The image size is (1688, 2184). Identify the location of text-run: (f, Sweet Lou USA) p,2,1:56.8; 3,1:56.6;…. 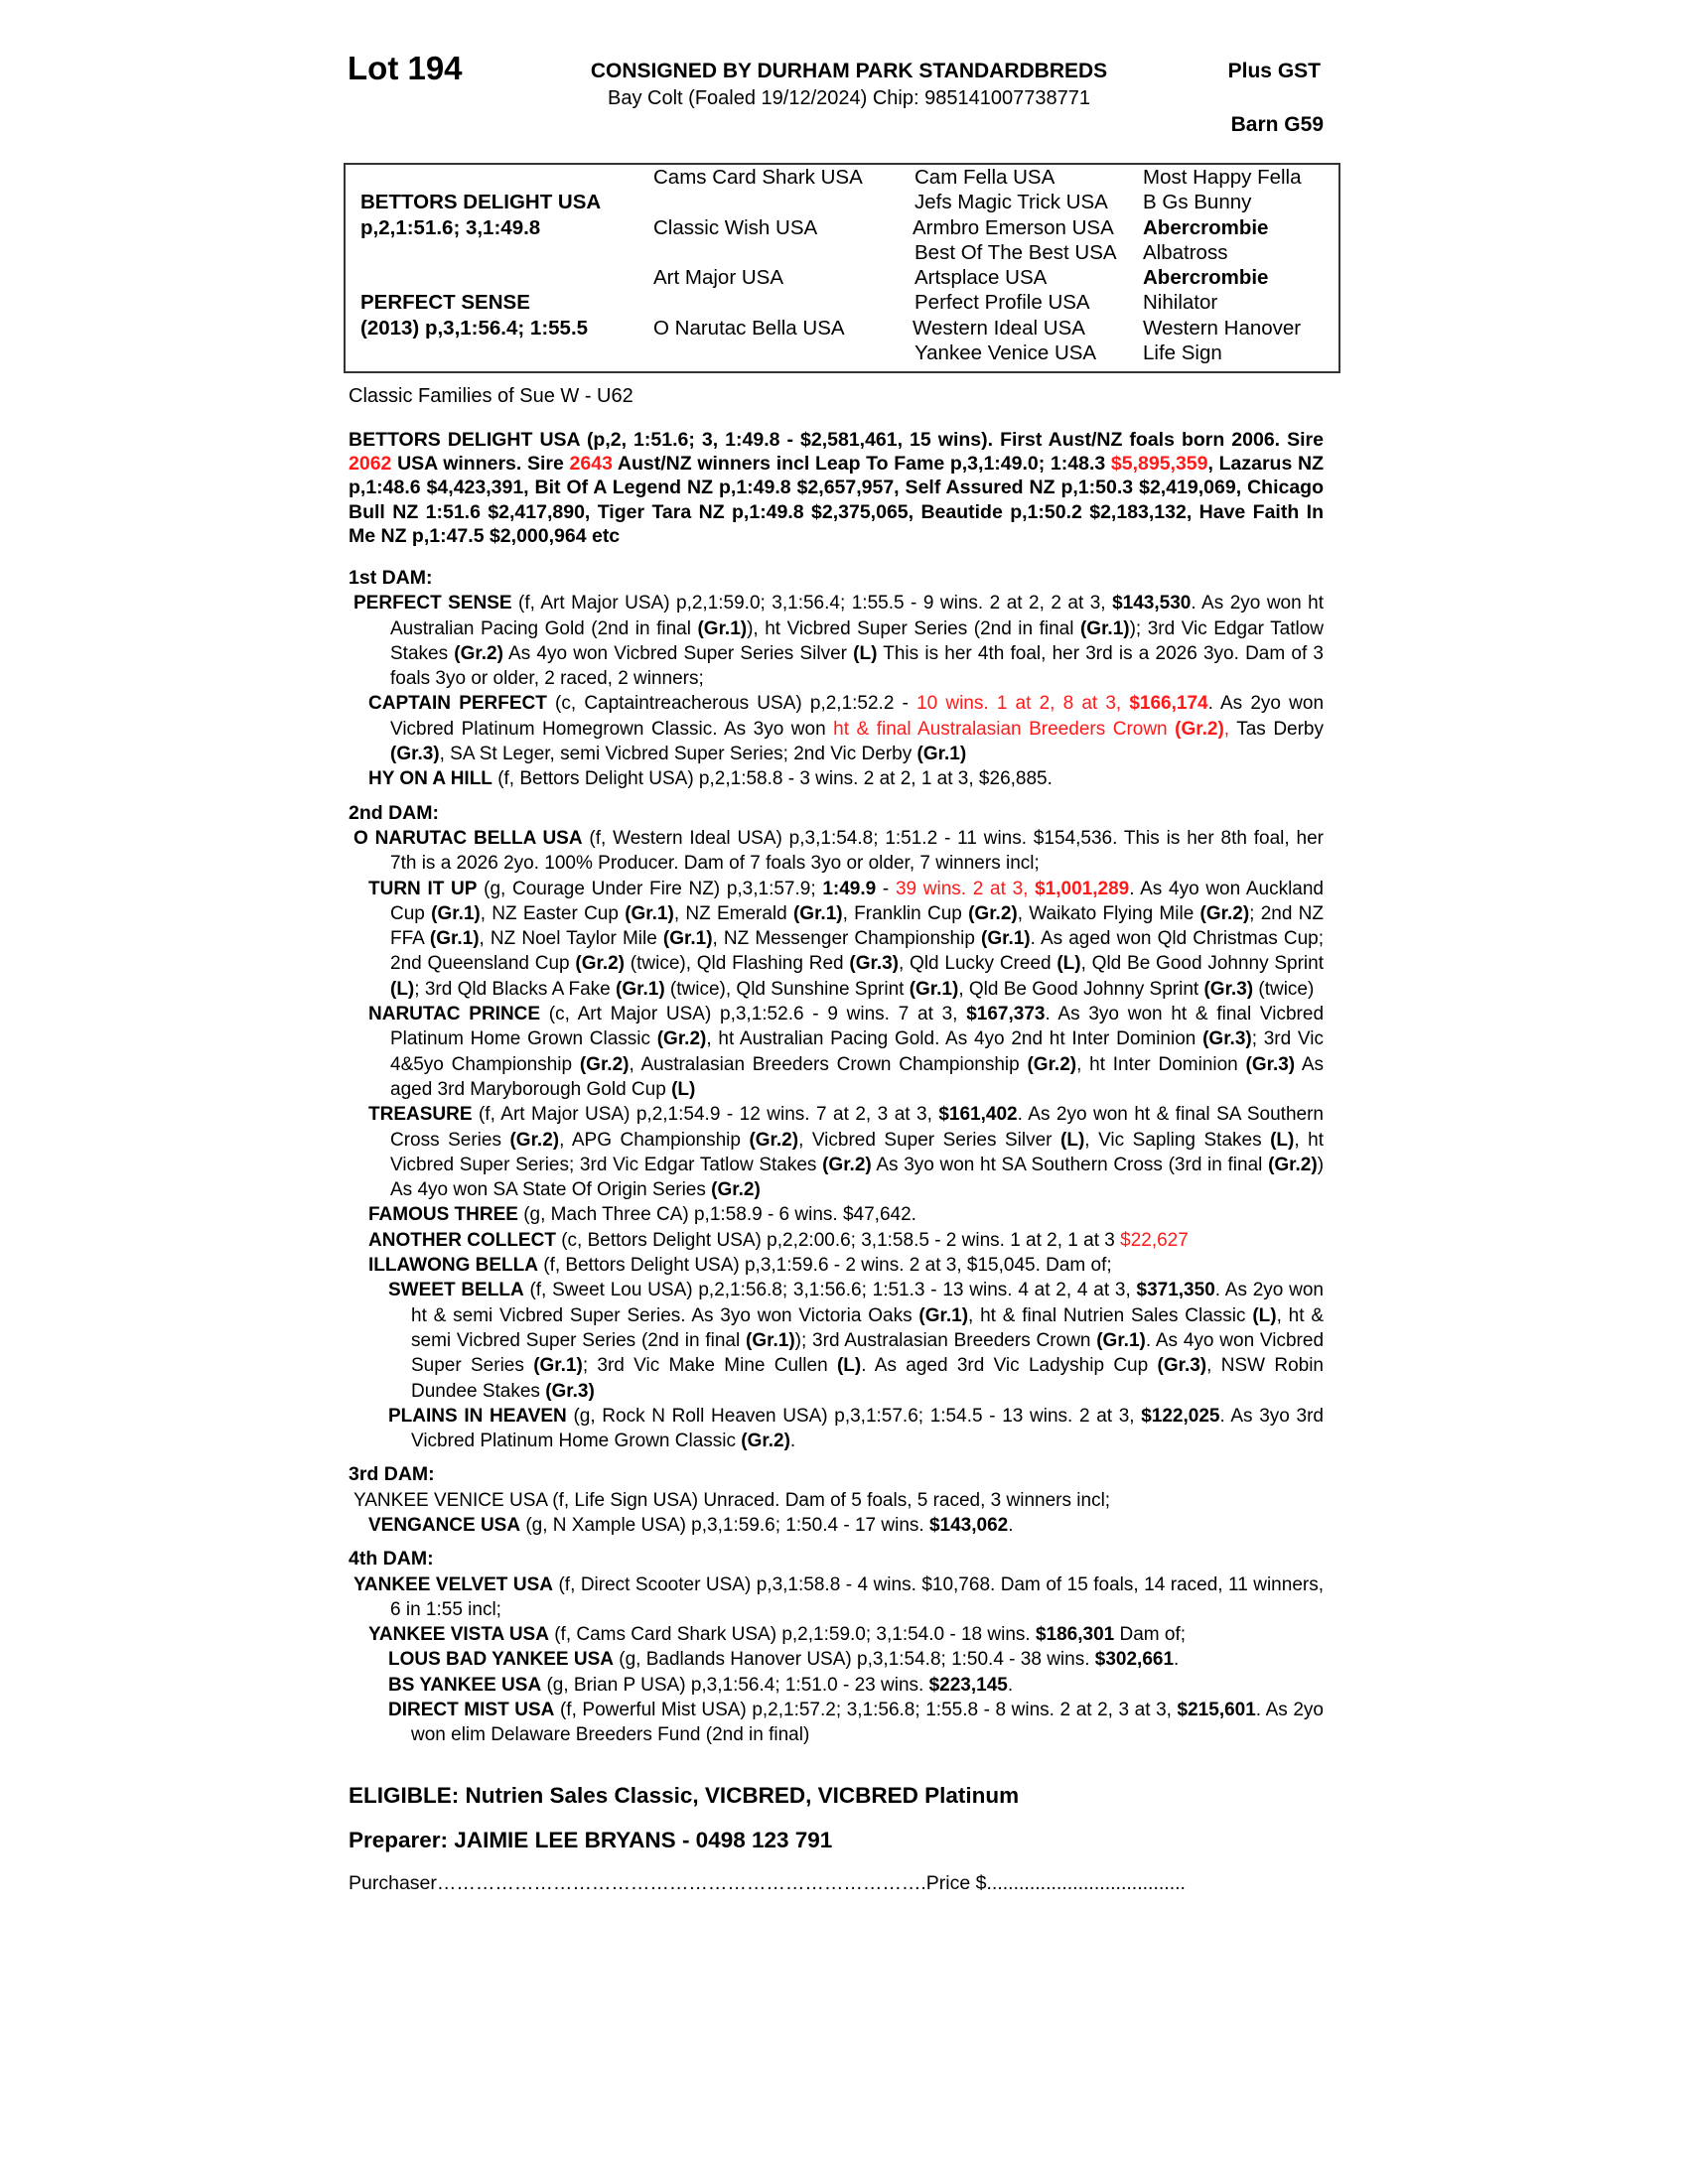
(830, 1290).